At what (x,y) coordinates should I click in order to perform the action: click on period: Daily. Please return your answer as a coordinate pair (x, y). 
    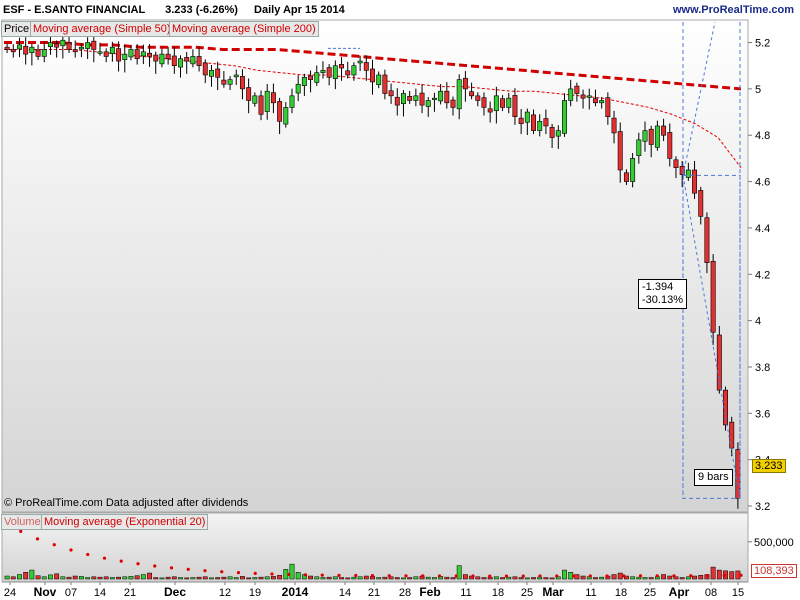
    Looking at the image, I should click on (267, 10).